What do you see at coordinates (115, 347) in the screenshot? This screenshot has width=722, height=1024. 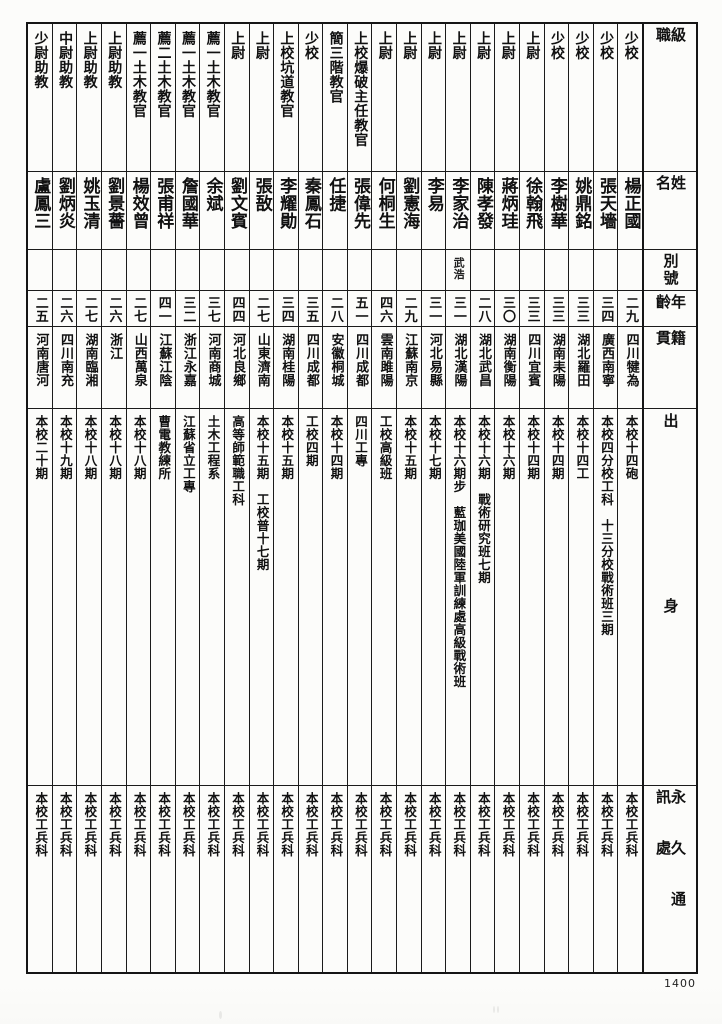 I see `value-native-place: 浙江` at bounding box center [115, 347].